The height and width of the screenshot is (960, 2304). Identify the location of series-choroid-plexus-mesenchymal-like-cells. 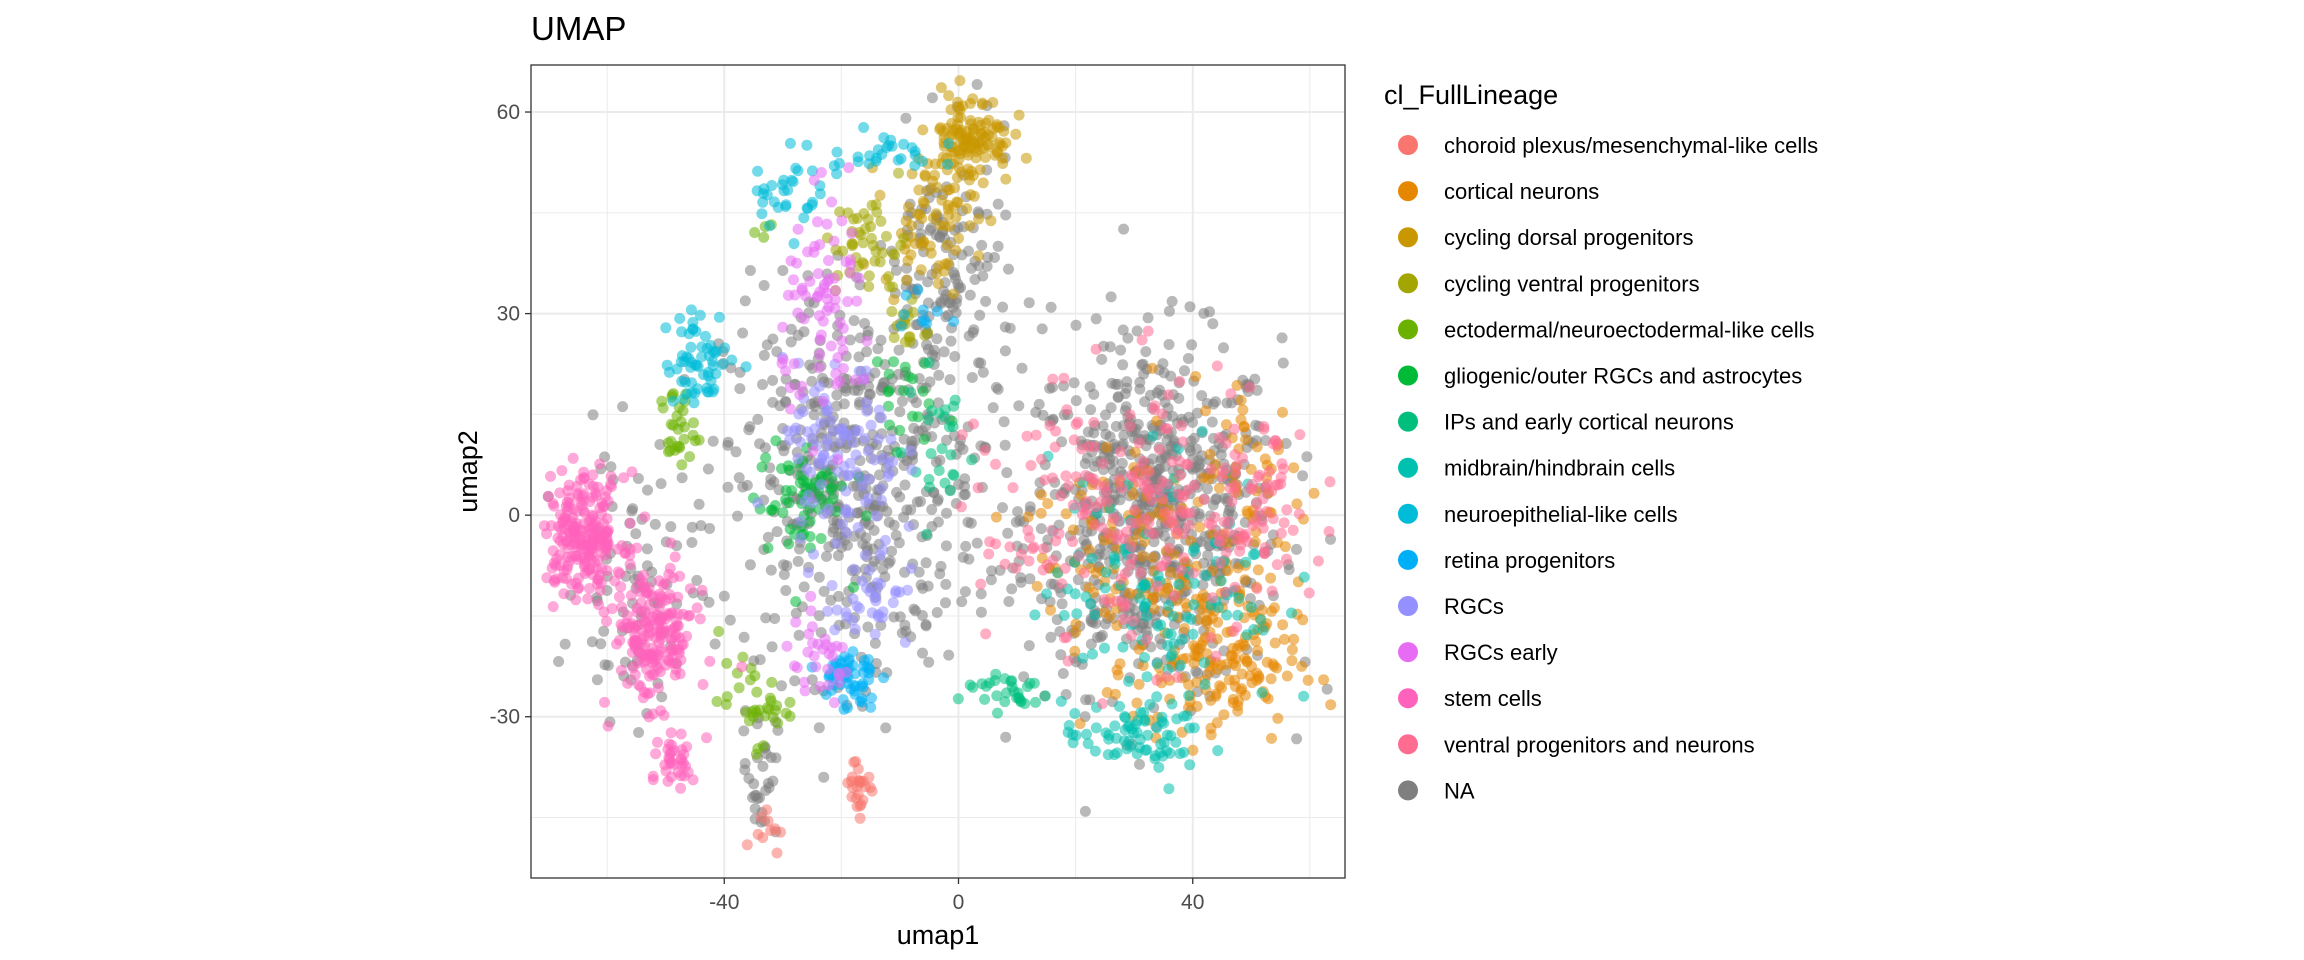
(809, 807).